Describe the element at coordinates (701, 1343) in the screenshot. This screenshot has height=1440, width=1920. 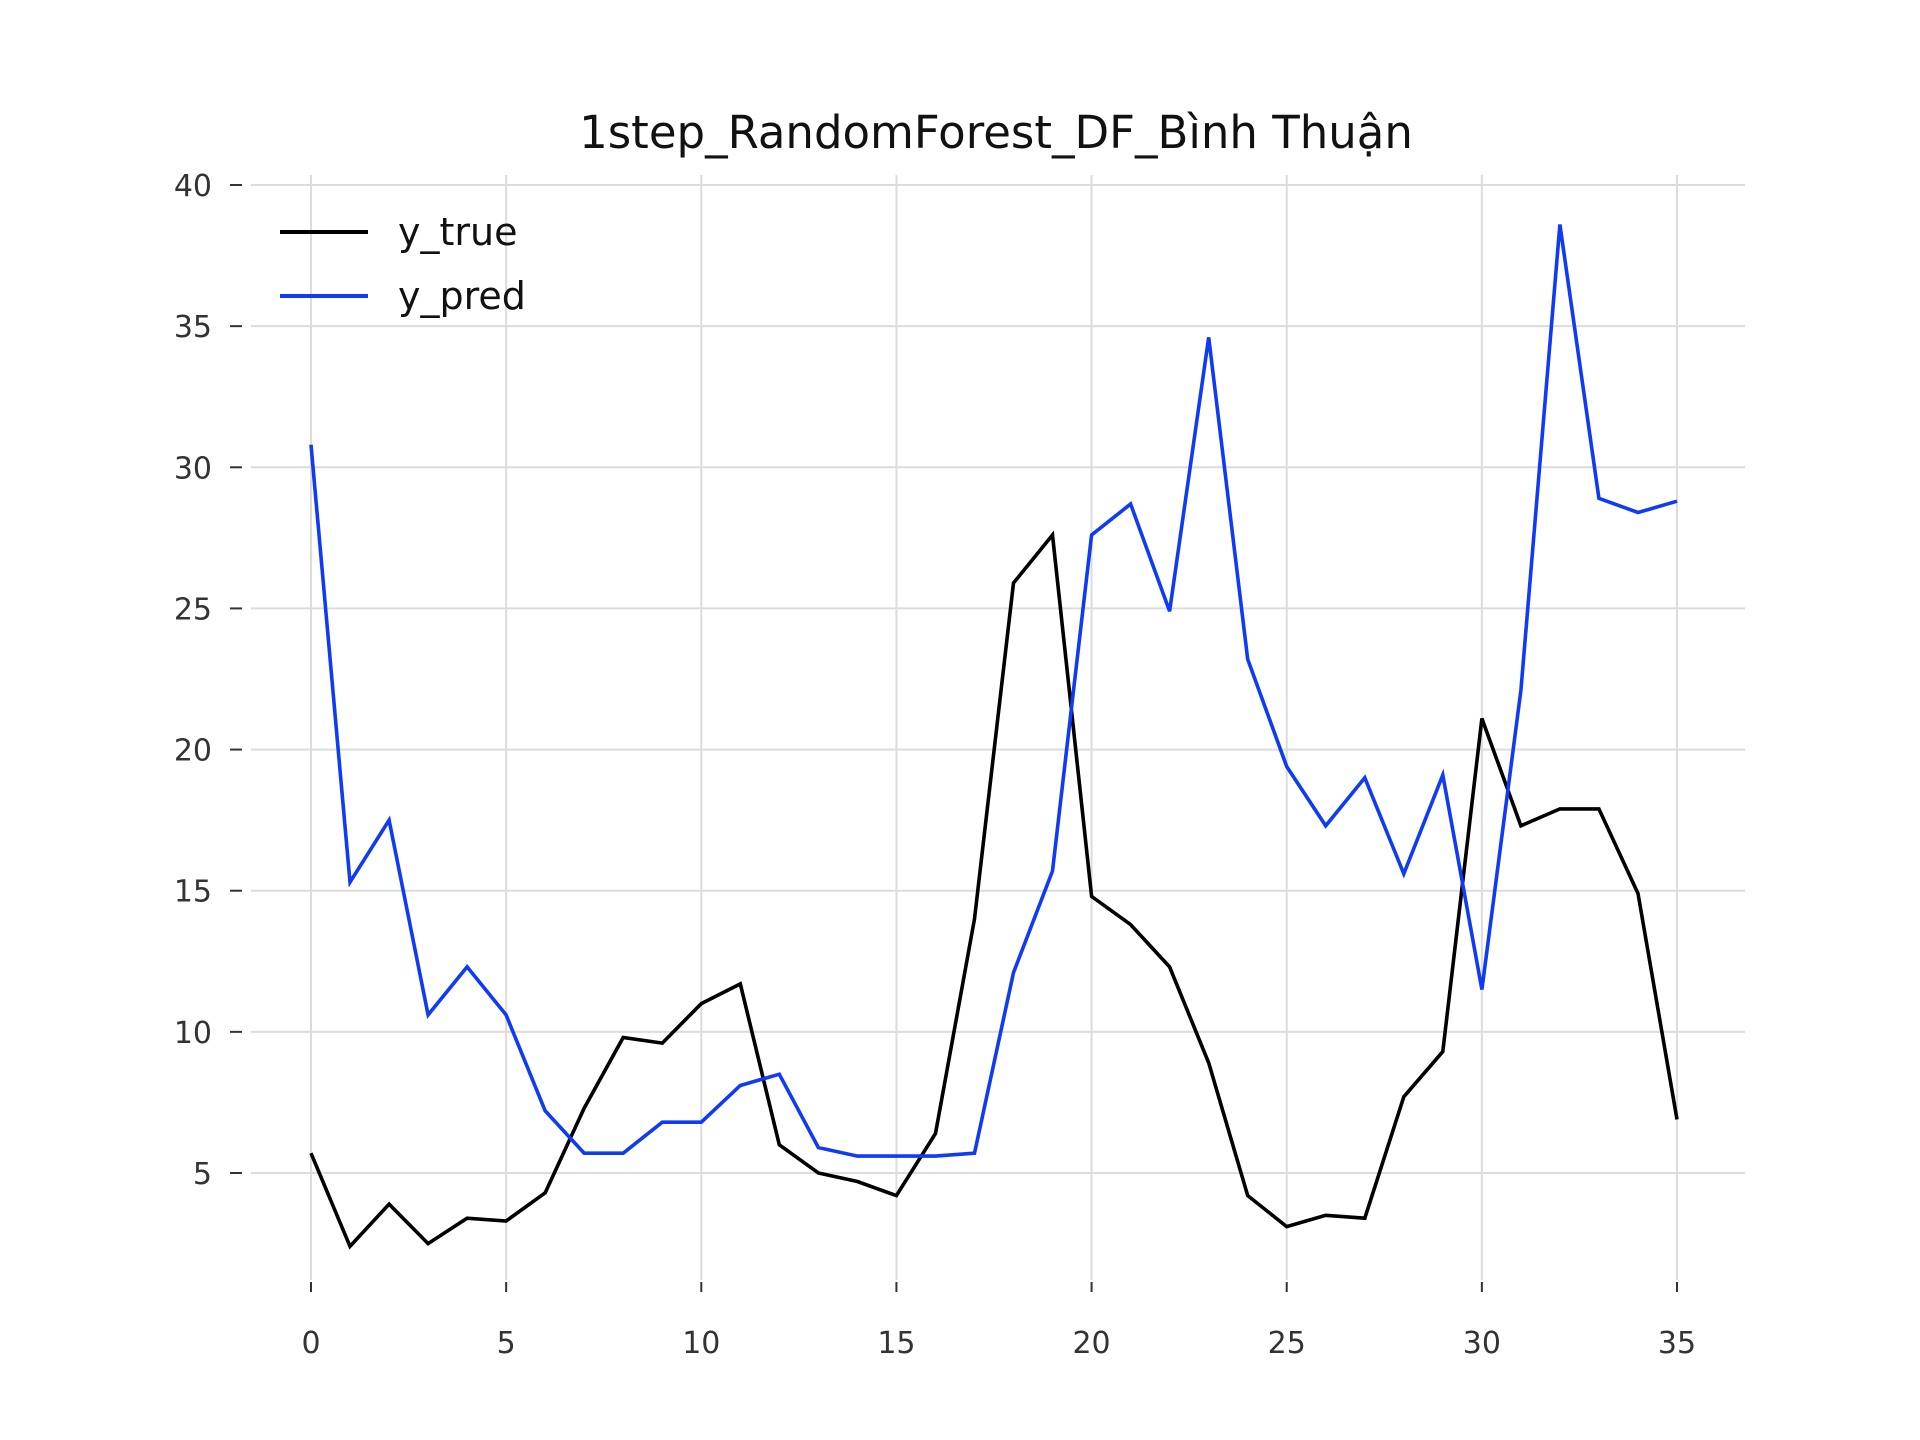
I see `x-tick-label: 10` at that location.